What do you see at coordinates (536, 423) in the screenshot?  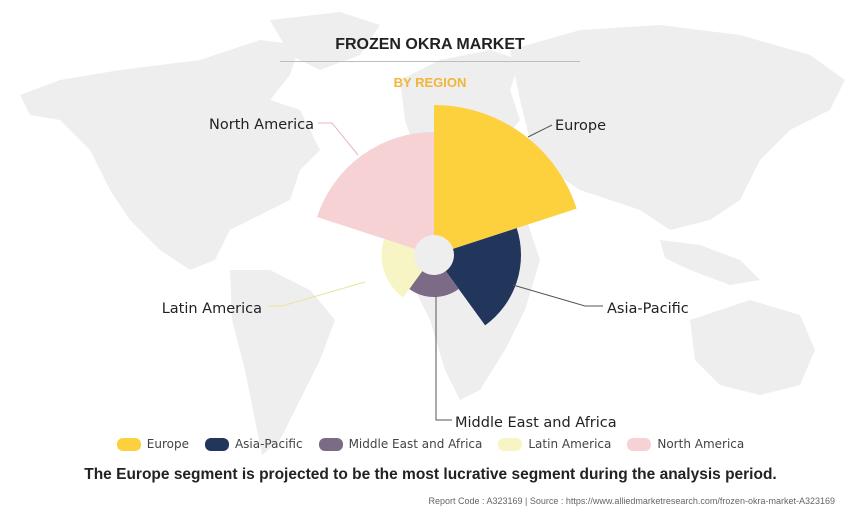 I see `data-label-middle-east-and-africa: Middle East and Africa` at bounding box center [536, 423].